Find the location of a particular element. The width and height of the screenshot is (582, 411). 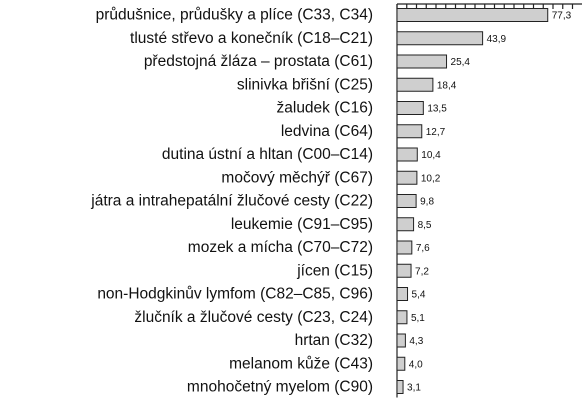

category-label: jícen (C15) is located at coordinates (334, 270).